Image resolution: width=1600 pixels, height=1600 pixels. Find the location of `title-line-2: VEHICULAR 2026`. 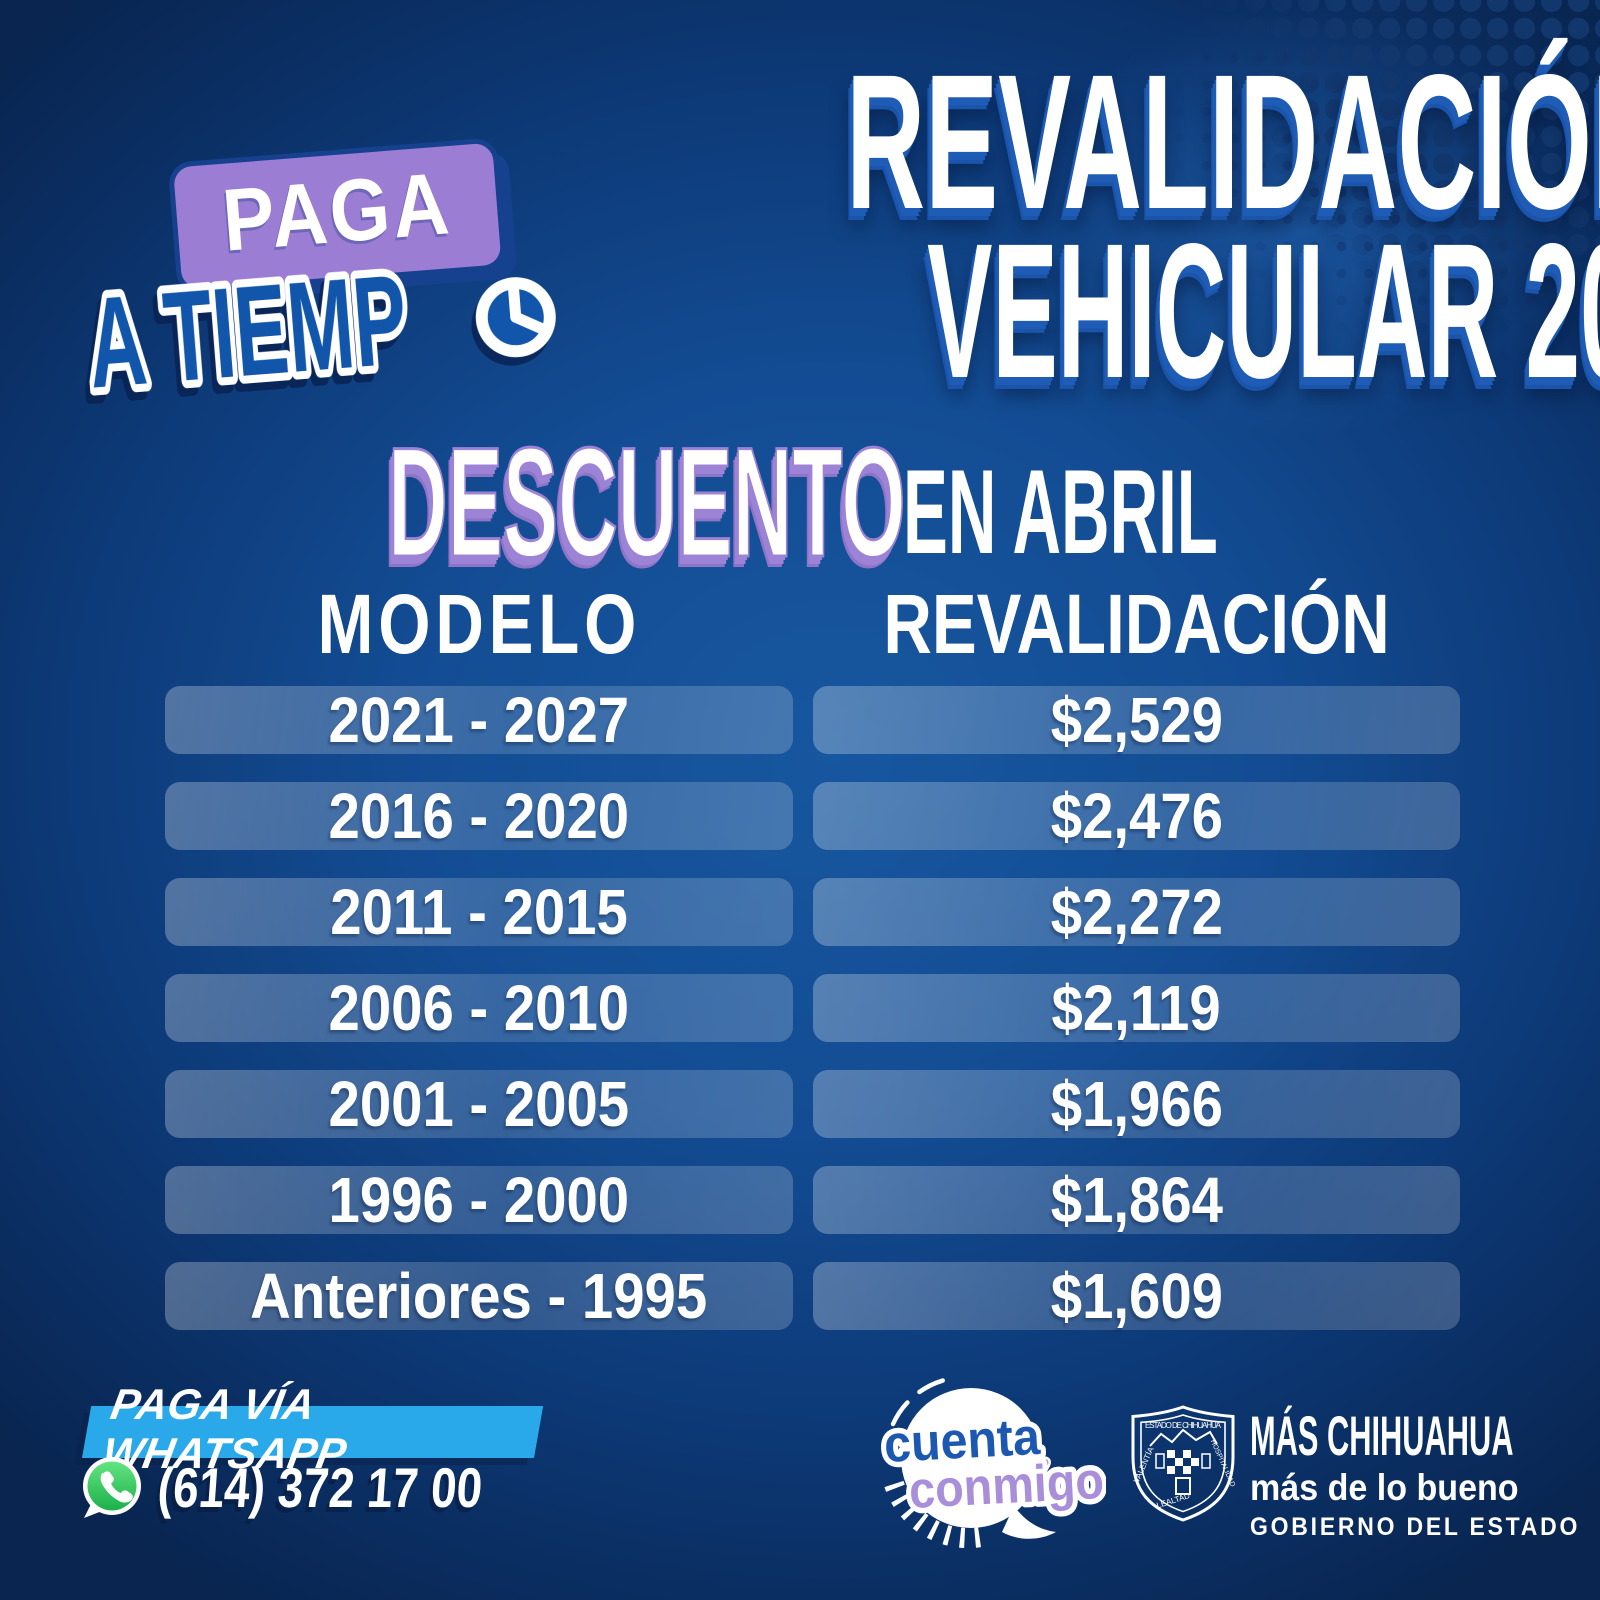

title-line-2: VEHICULAR 2026 is located at coordinates (1263, 310).